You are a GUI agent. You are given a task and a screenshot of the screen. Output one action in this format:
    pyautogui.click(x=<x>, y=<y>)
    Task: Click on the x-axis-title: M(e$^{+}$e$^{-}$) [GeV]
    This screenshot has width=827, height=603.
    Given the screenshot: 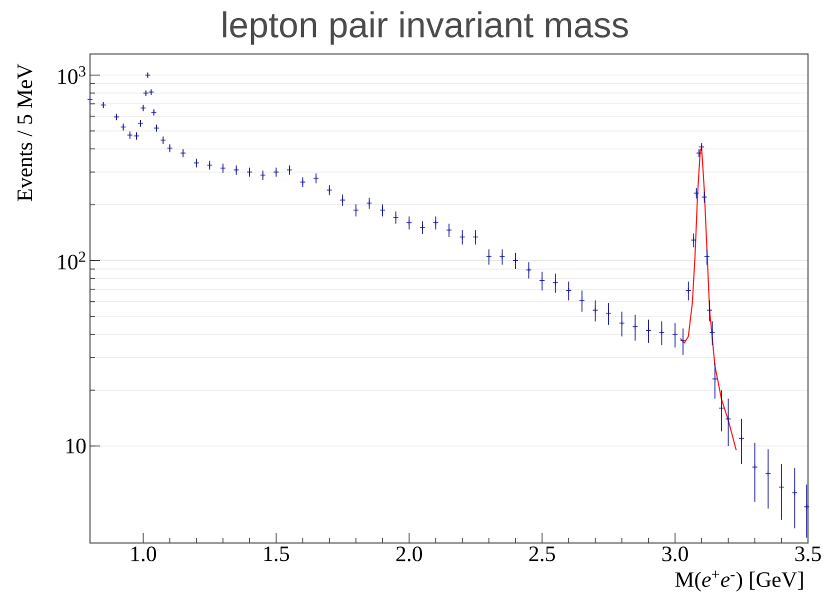 What is the action you would take?
    pyautogui.click(x=739, y=581)
    